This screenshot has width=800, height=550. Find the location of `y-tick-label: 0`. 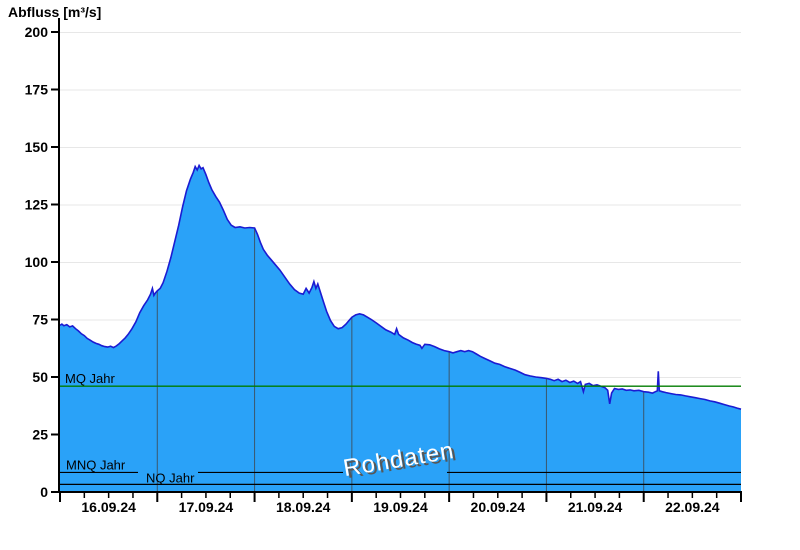

y-tick-label: 0 is located at coordinates (44, 492).